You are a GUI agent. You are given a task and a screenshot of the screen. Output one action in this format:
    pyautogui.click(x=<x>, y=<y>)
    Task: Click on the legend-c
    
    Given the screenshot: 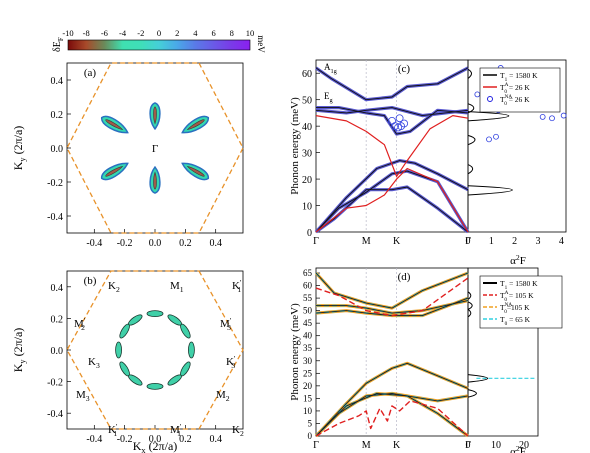 What is the action you would take?
    pyautogui.click(x=520, y=90)
    